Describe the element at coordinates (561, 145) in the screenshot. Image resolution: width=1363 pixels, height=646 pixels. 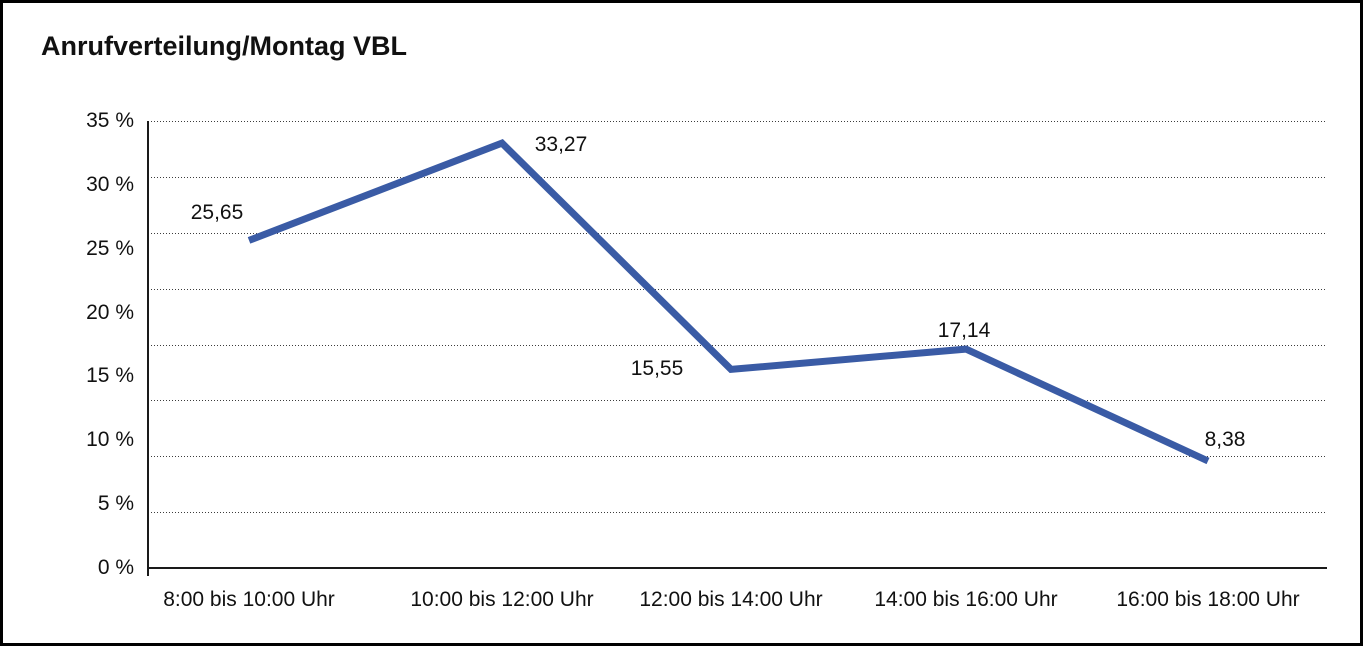
I see `data-point-label: 33,27` at that location.